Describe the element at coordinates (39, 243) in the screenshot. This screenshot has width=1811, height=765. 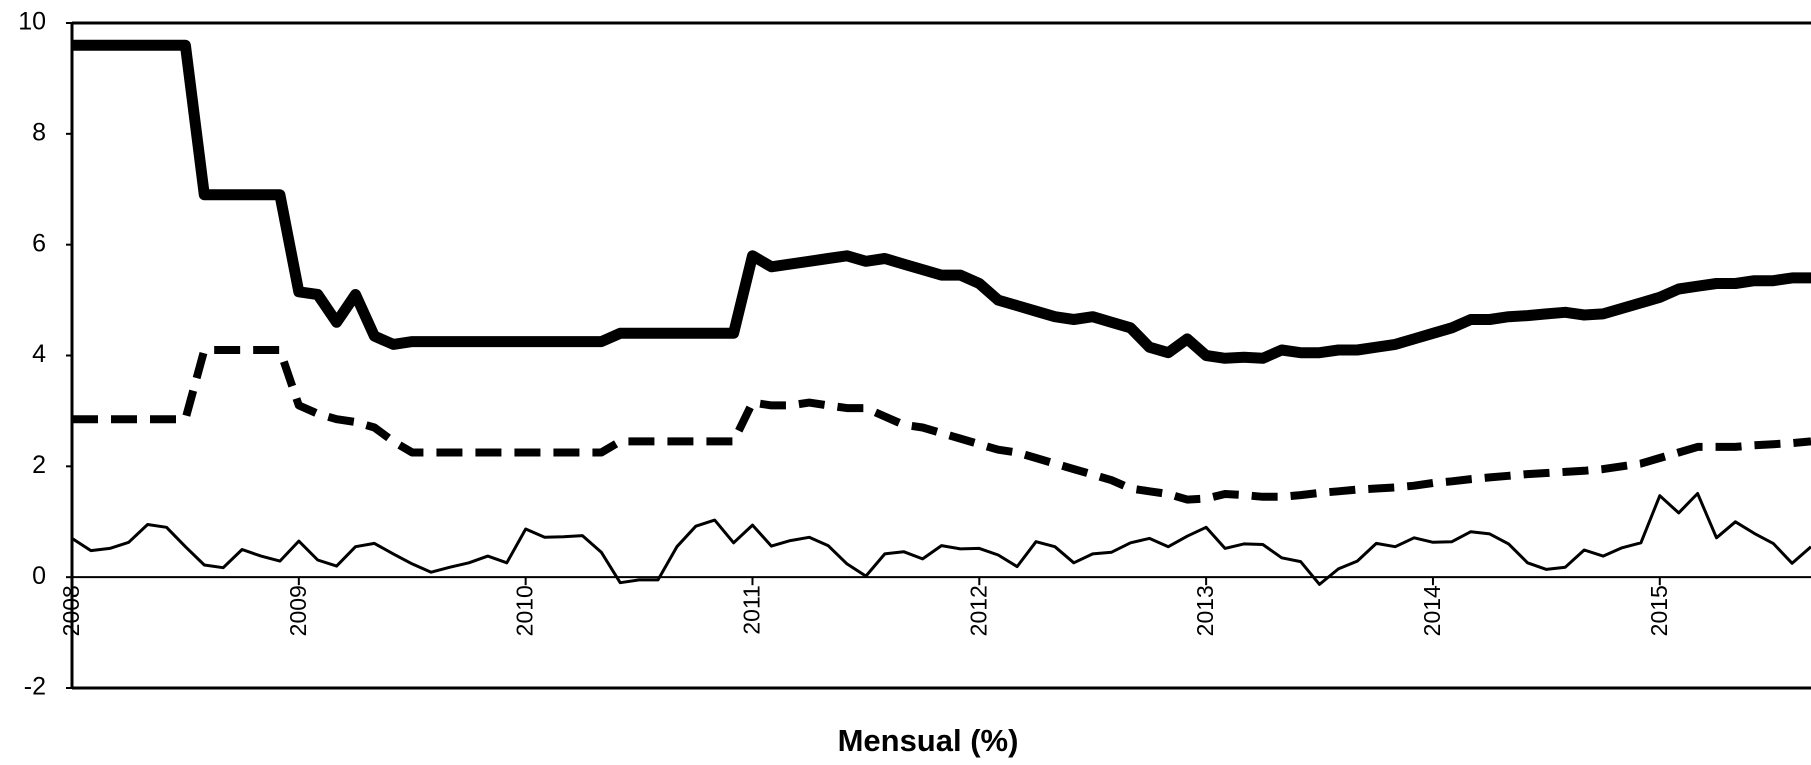
I see `y-tick-label: 6` at that location.